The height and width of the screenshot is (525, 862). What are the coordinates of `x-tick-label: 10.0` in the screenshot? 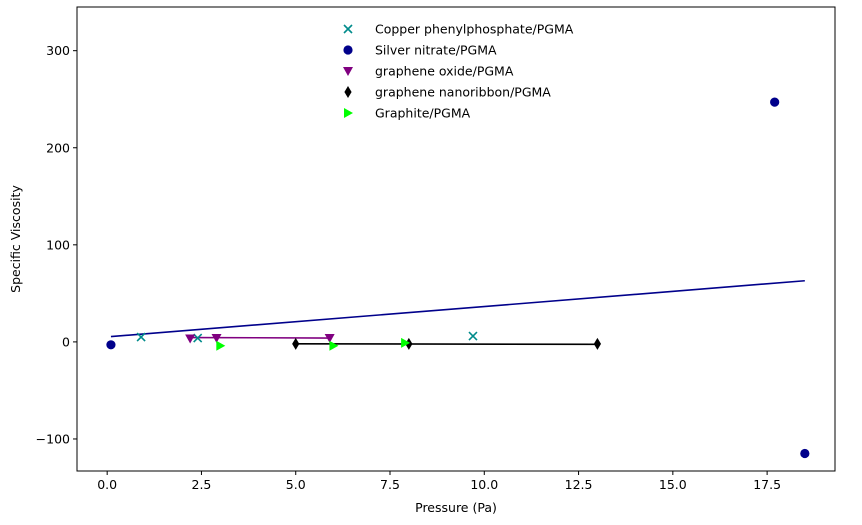 It's located at (484, 484).